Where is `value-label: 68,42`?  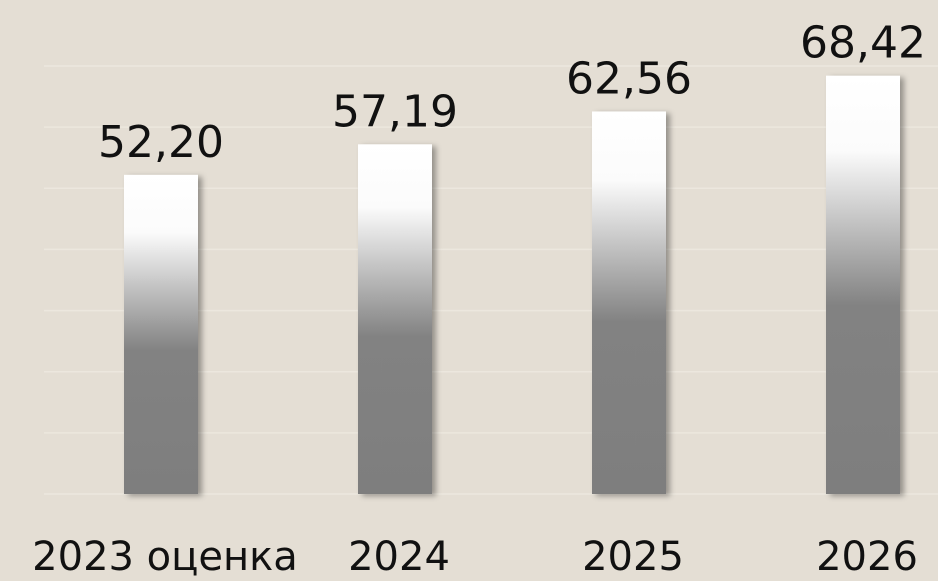
value-label: 68,42 is located at coordinates (863, 43).